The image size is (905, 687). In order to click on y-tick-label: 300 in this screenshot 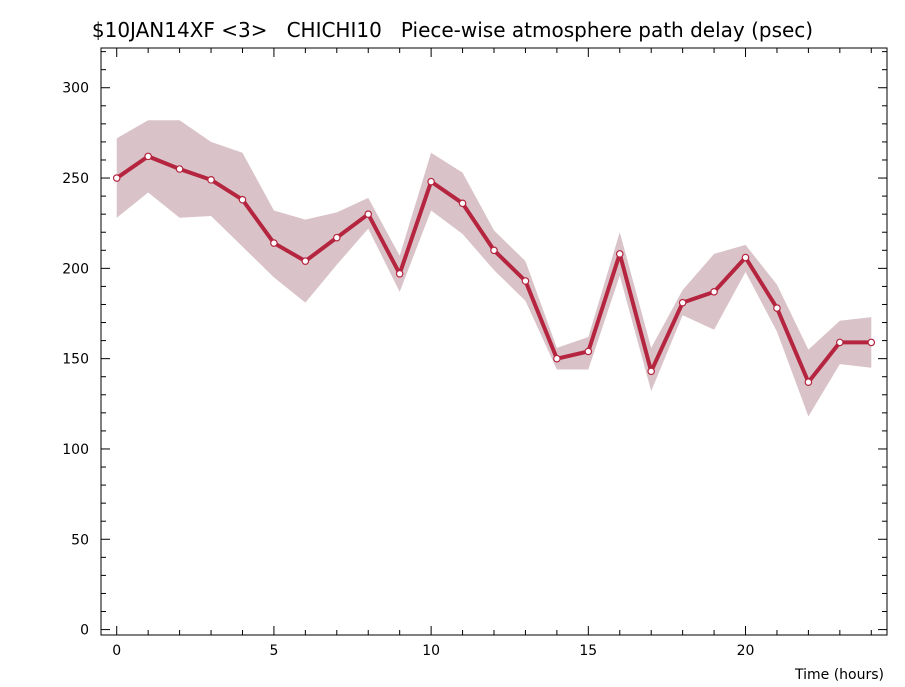, I will do `click(75, 89)`.